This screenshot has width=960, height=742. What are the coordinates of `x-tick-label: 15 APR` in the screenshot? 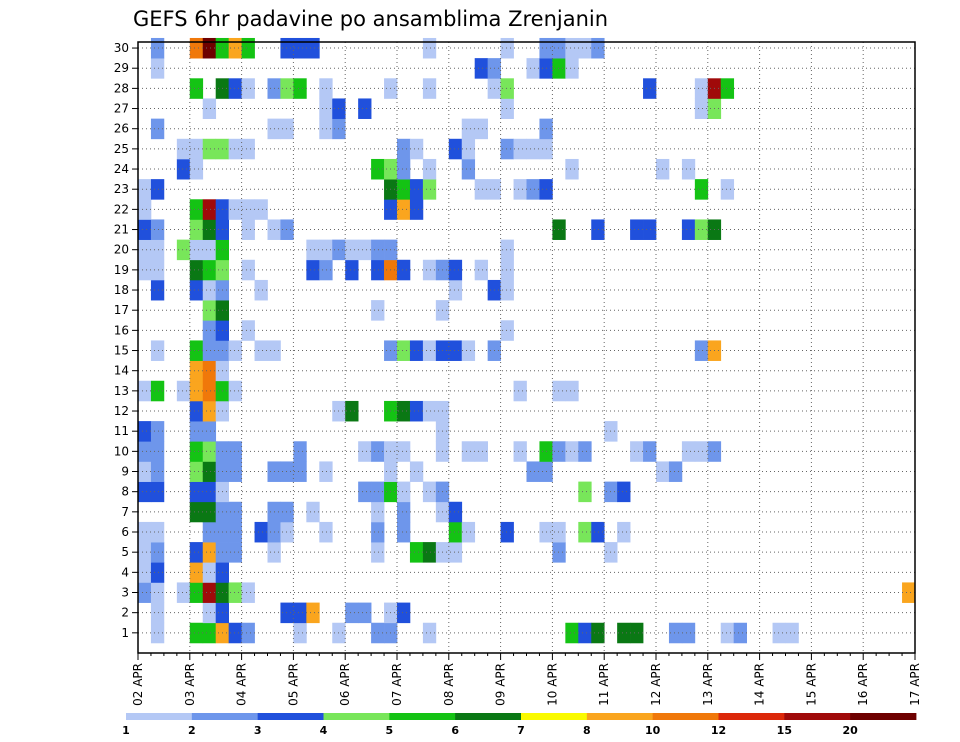 It's located at (811, 684).